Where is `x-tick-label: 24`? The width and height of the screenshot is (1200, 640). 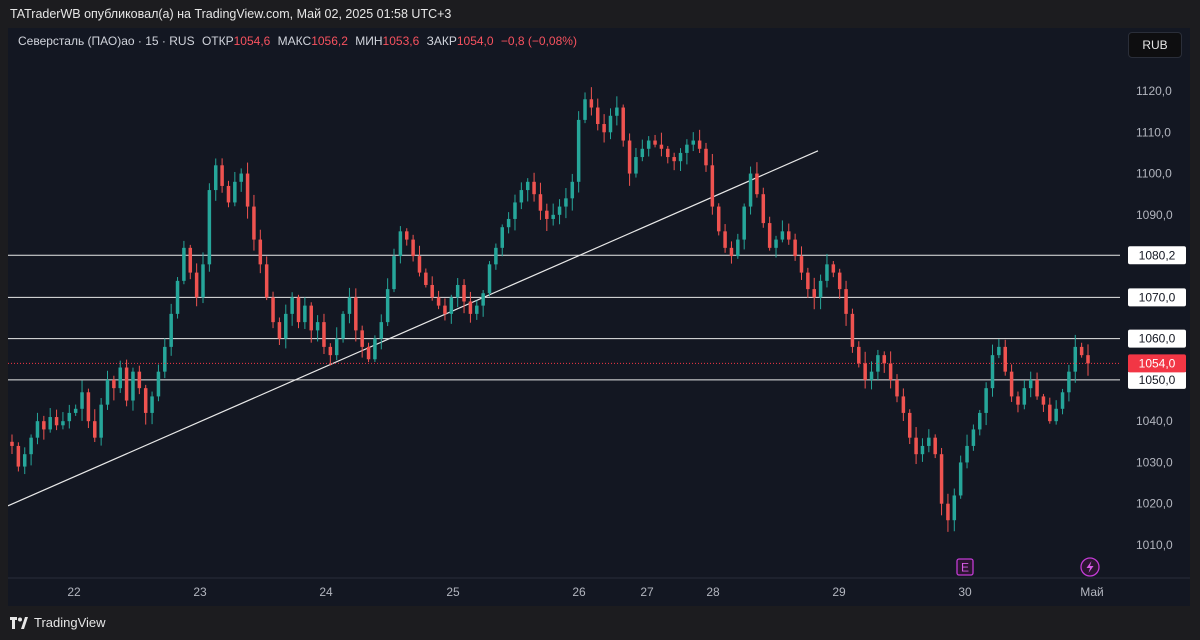
x-tick-label: 24 is located at coordinates (326, 592).